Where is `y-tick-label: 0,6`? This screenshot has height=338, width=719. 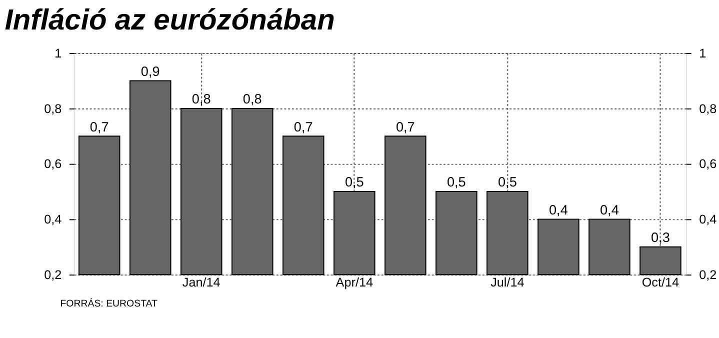 y-tick-label: 0,6 is located at coordinates (53, 164).